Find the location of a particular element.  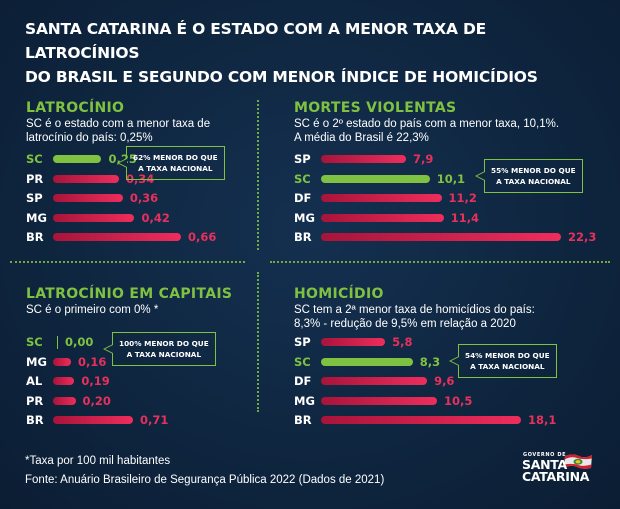

bar-value-label: 0,19 is located at coordinates (95, 381).